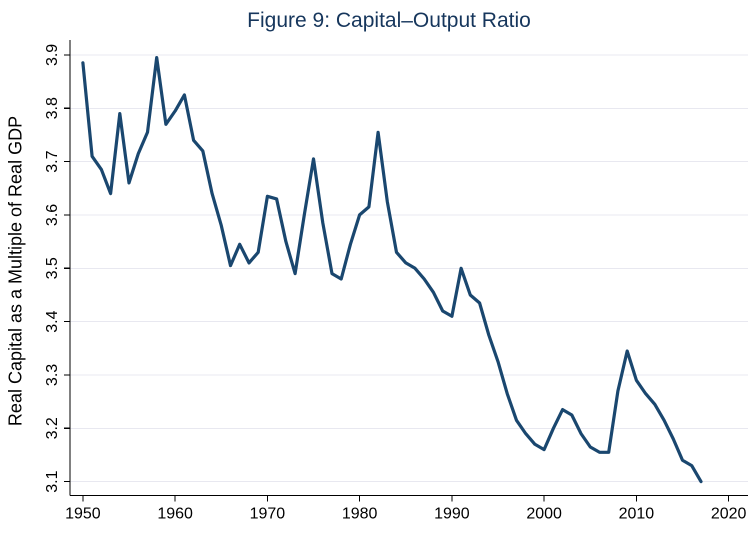 This screenshot has width=756, height=549. Describe the element at coordinates (544, 514) in the screenshot. I see `x-tick-label-2000: 2000` at that location.